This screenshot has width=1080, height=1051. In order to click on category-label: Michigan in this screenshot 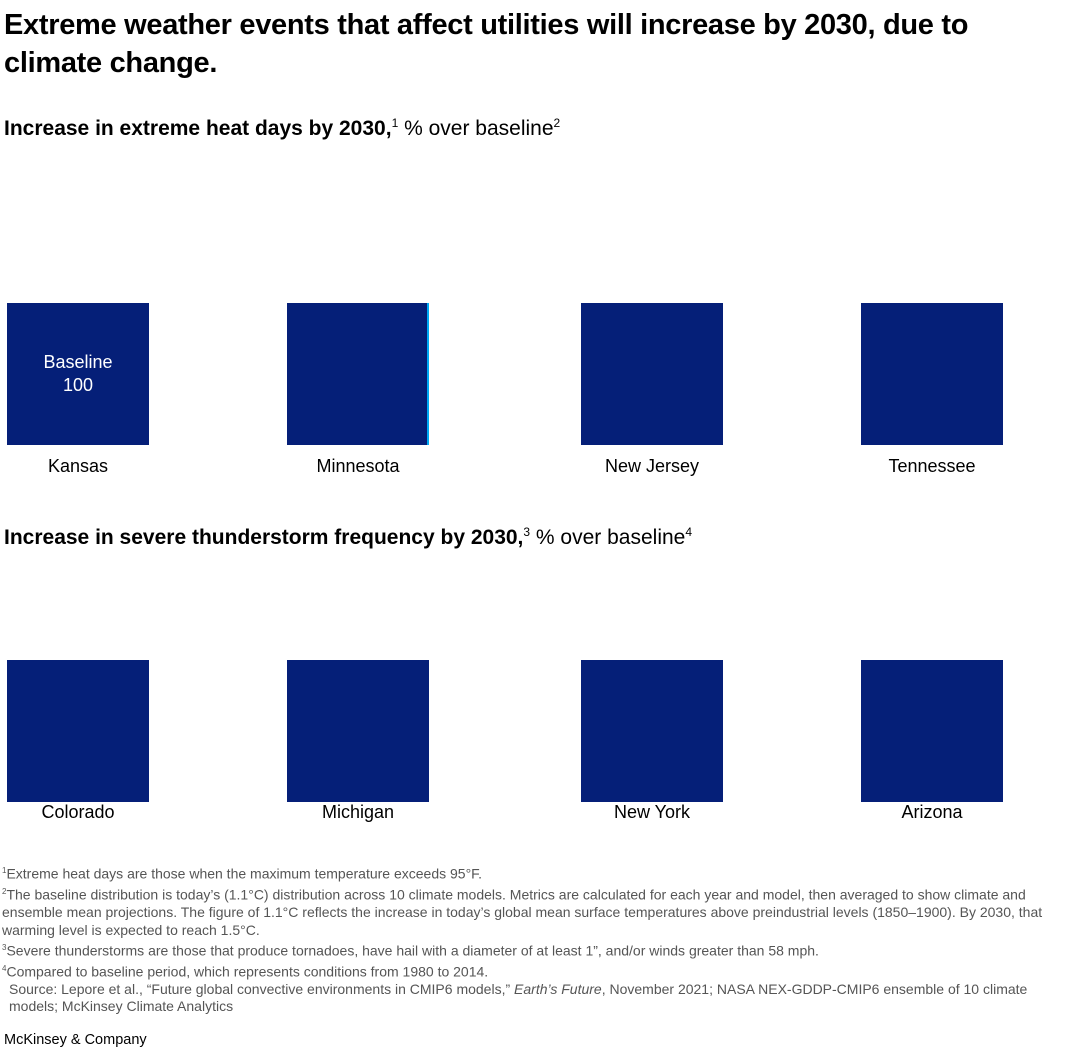, I will do `click(358, 812)`.